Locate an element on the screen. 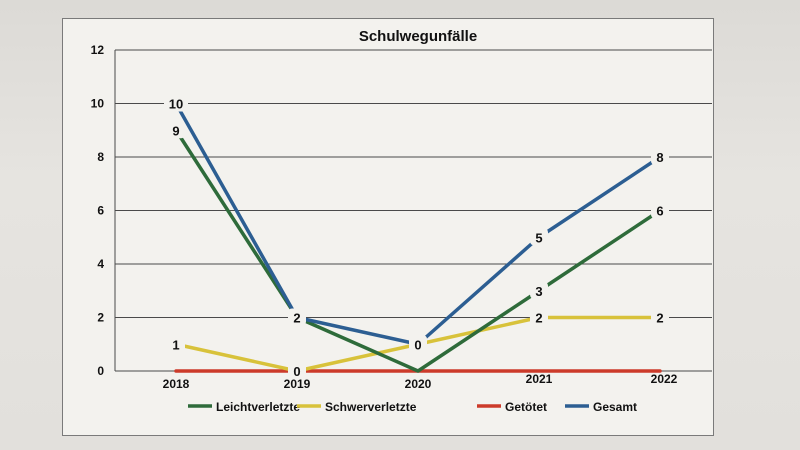  x-tick-label: 2021 is located at coordinates (539, 379).